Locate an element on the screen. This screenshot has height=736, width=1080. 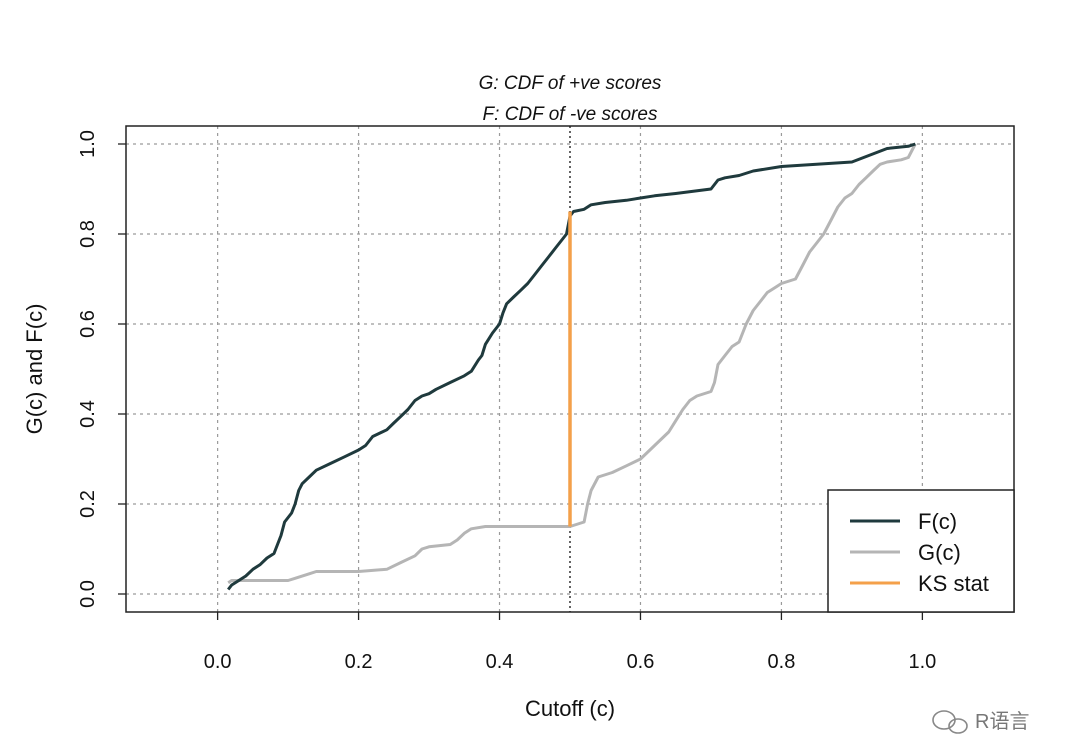
y-axis: 0.0 0.2 0.4 0.6 0.8 1.0 is located at coordinates (101, 369).